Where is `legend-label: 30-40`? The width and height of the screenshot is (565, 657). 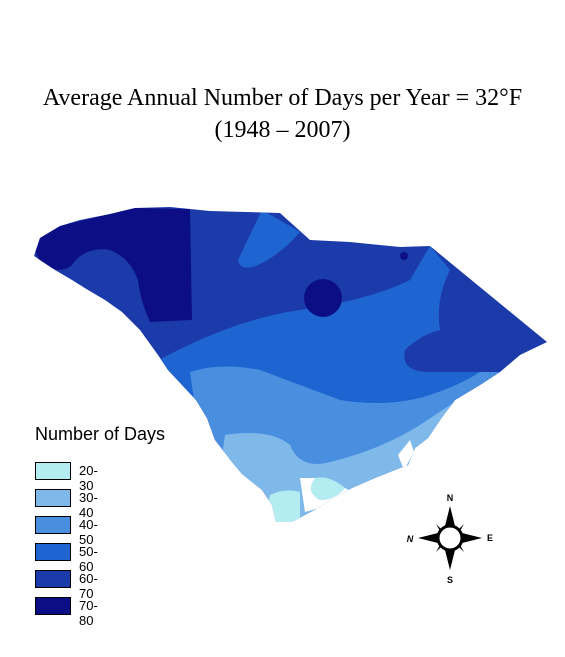
legend-label: 30-40 is located at coordinates (88, 505).